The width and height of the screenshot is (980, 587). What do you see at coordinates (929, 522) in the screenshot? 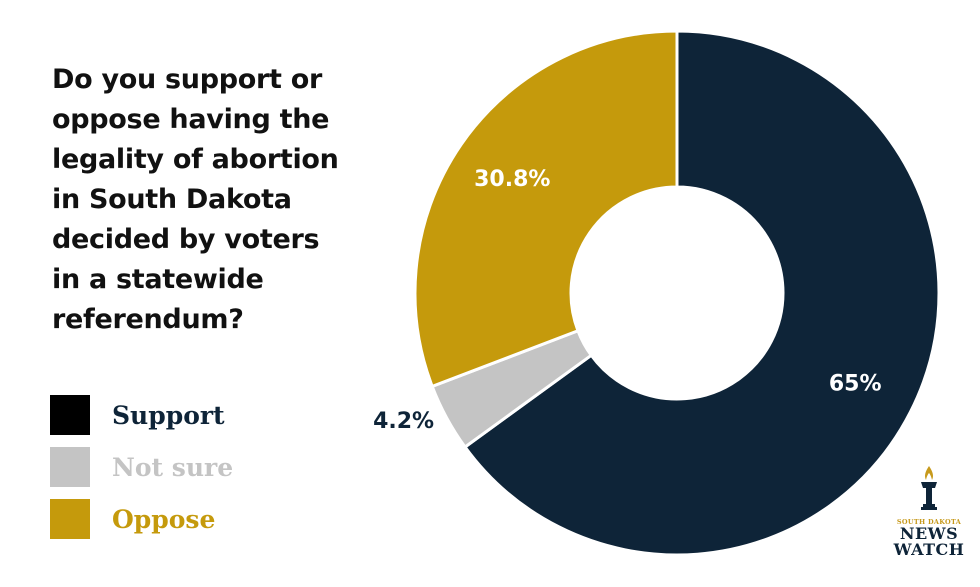
I see `logo-line-1: SOUTH DAKOTA` at bounding box center [929, 522].